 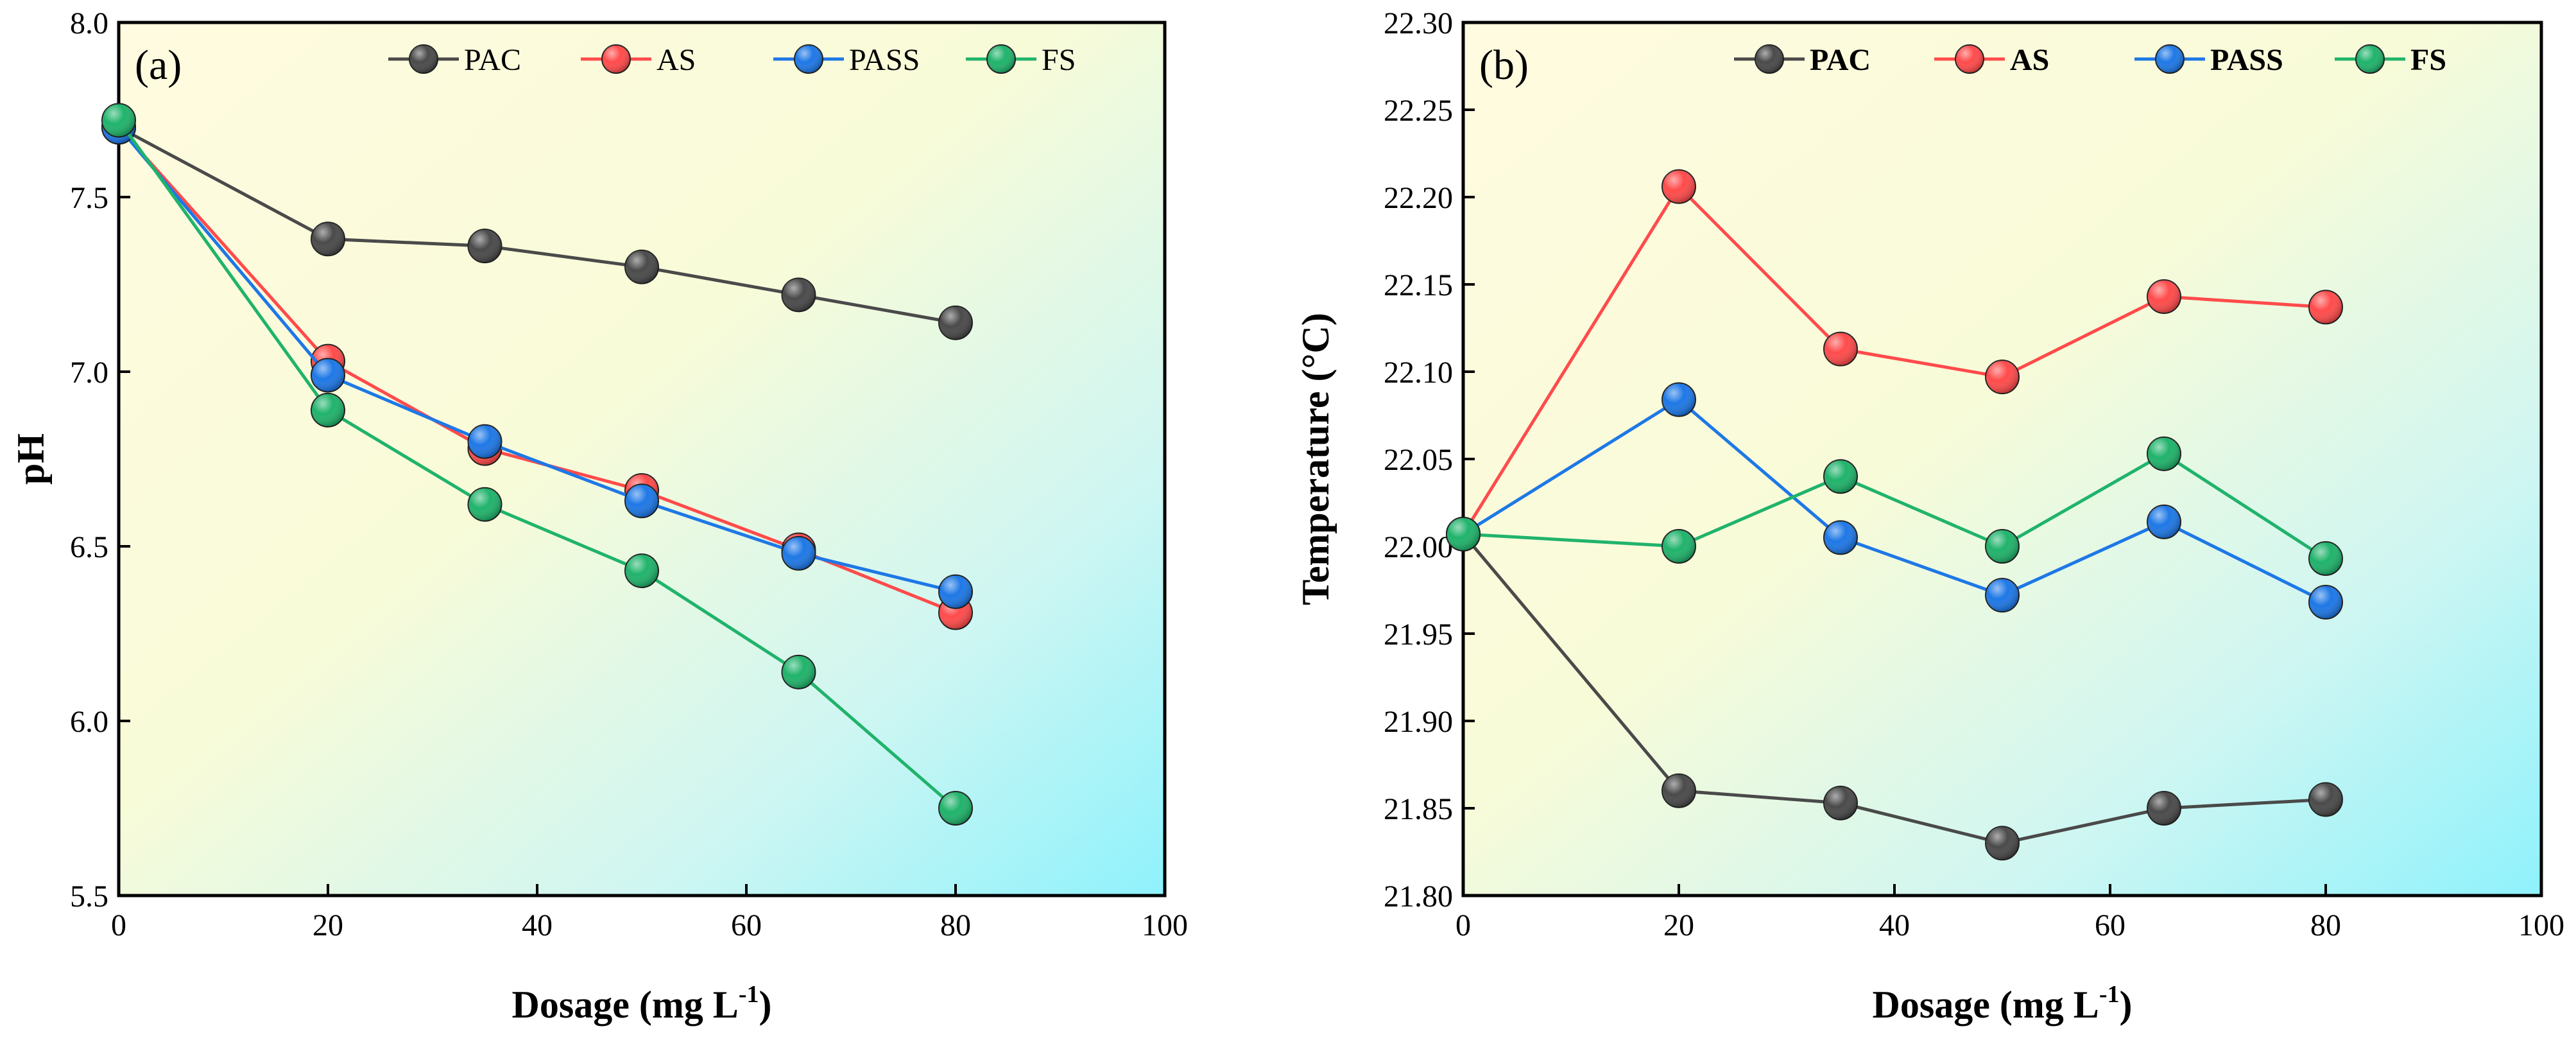 I want to click on y-tick-label: 22.00, so click(x=1418, y=547).